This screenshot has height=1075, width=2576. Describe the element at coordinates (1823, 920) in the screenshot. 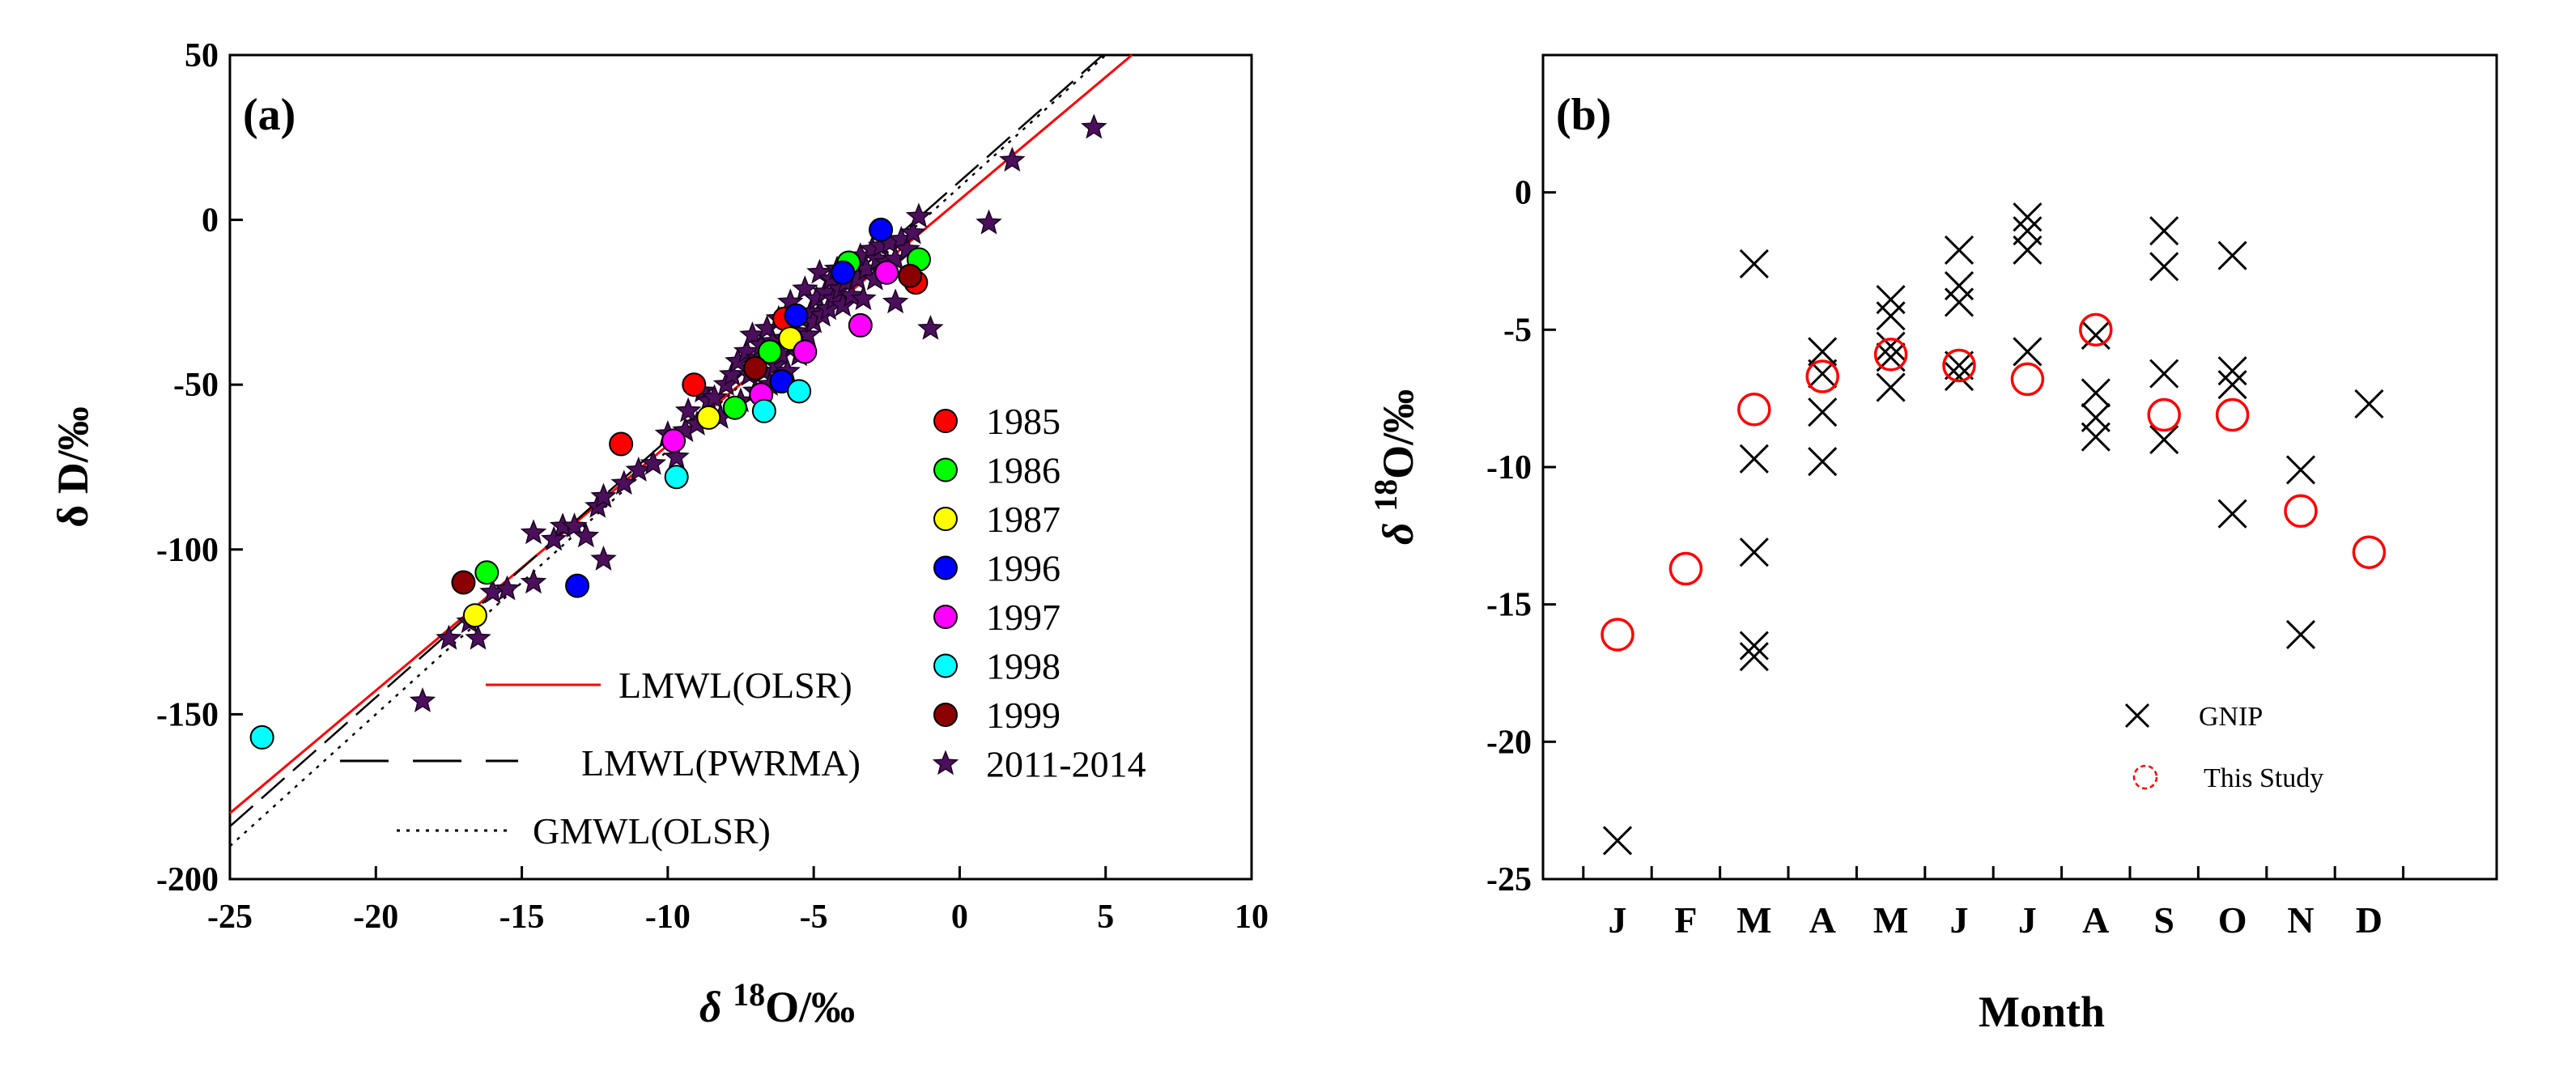

I see `panel-b-month-label: A` at that location.